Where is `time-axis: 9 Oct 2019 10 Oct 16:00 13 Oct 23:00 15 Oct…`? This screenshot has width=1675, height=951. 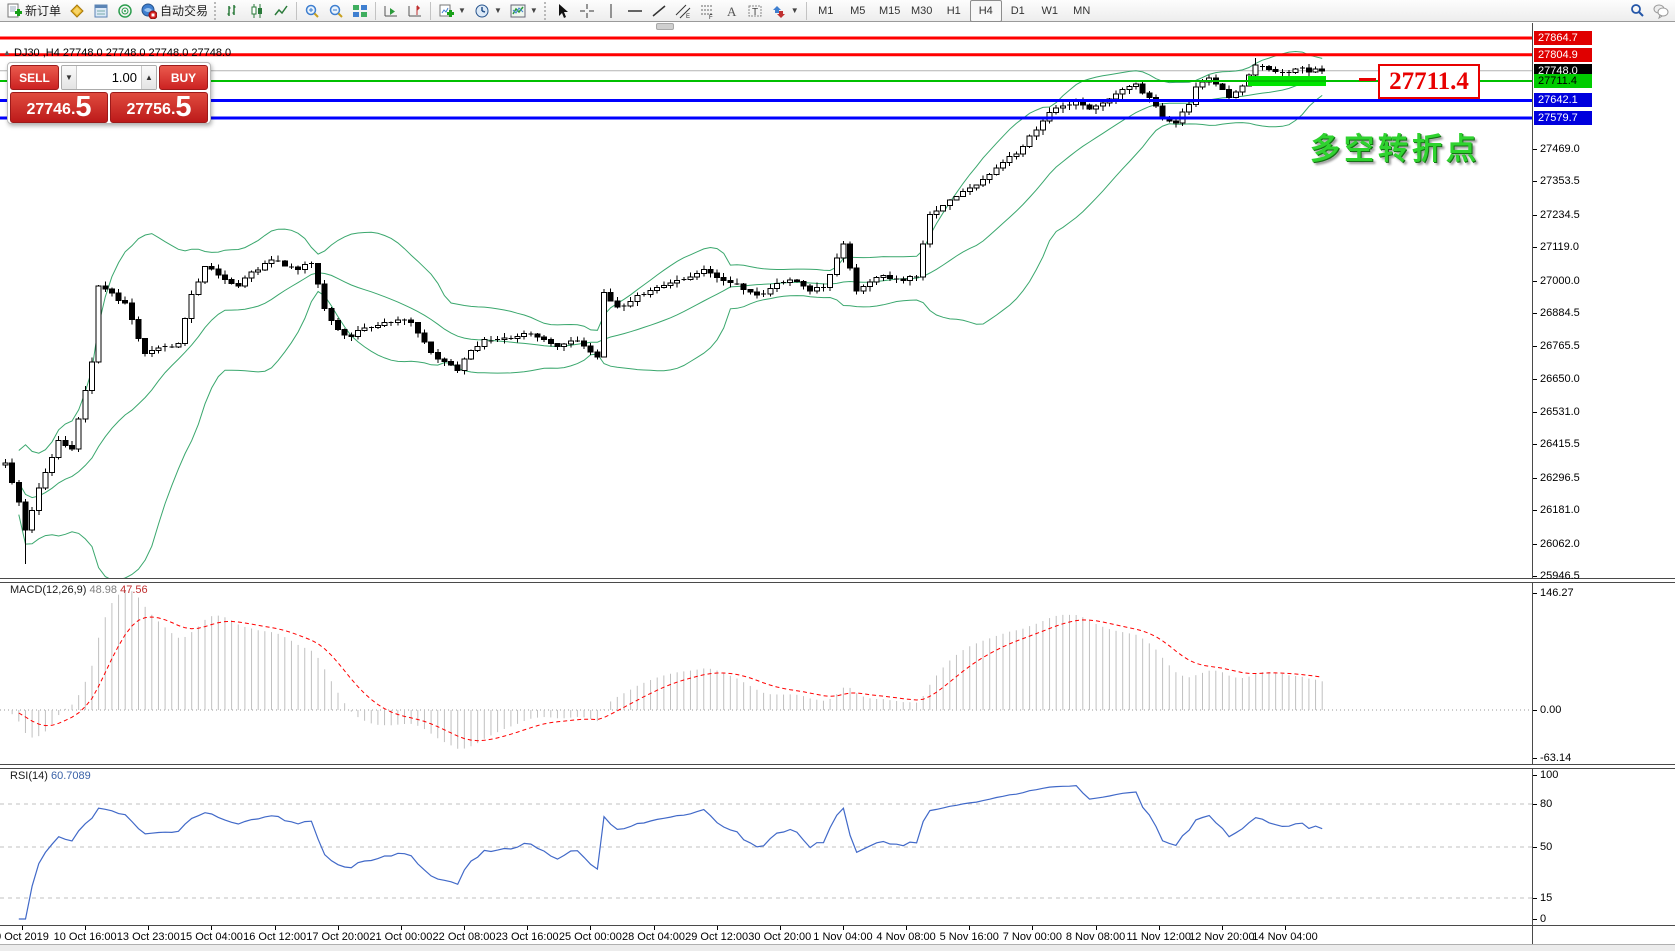 time-axis: 9 Oct 2019 10 Oct 16:00 13 Oct 23:00 15 Oct… is located at coordinates (766, 937).